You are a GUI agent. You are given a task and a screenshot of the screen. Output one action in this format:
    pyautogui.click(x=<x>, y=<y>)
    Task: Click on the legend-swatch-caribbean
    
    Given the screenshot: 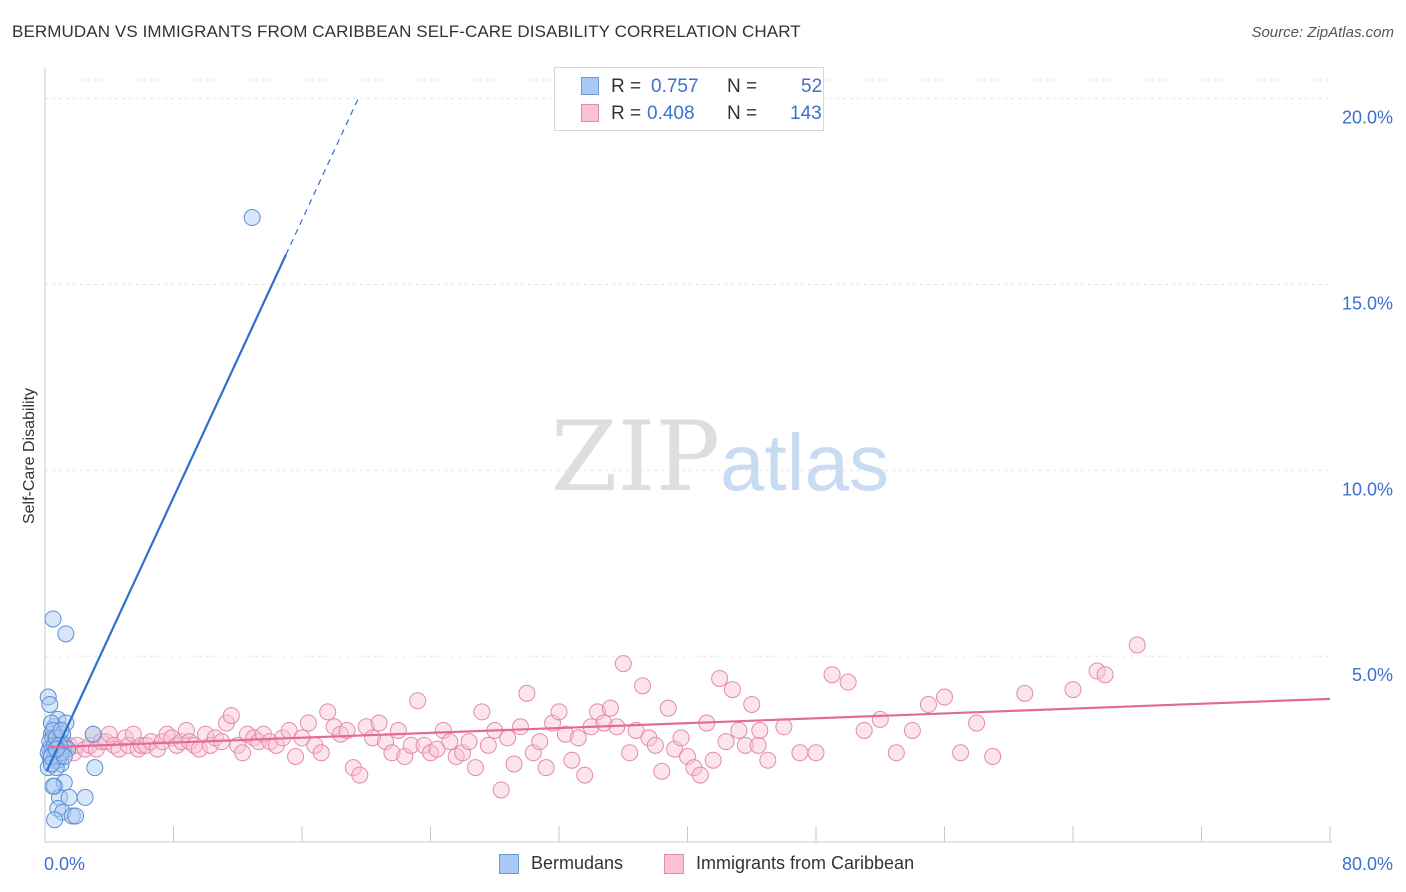 What is the action you would take?
    pyautogui.click(x=590, y=113)
    